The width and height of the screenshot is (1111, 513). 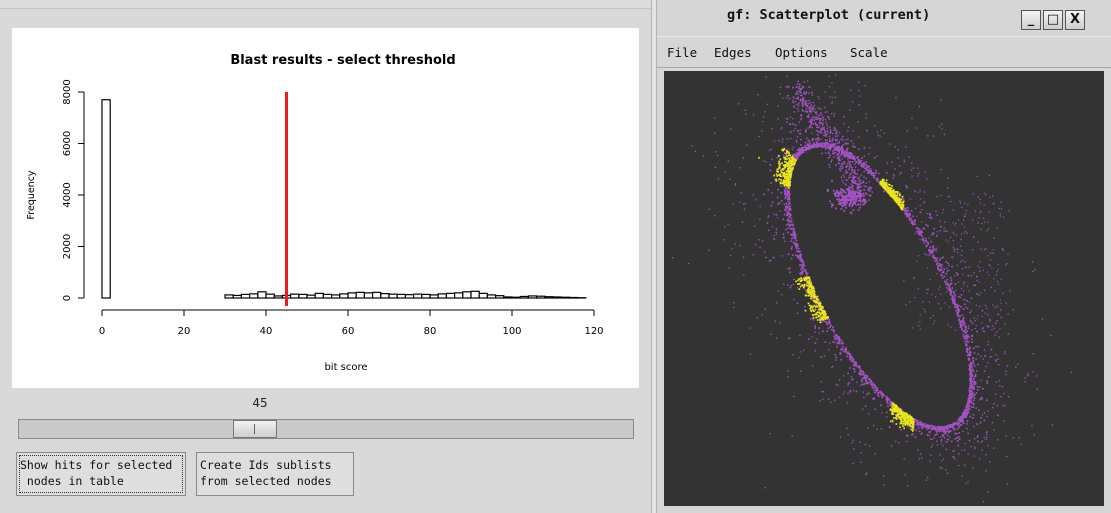 What do you see at coordinates (1053, 20) in the screenshot?
I see `maximize-button: □` at bounding box center [1053, 20].